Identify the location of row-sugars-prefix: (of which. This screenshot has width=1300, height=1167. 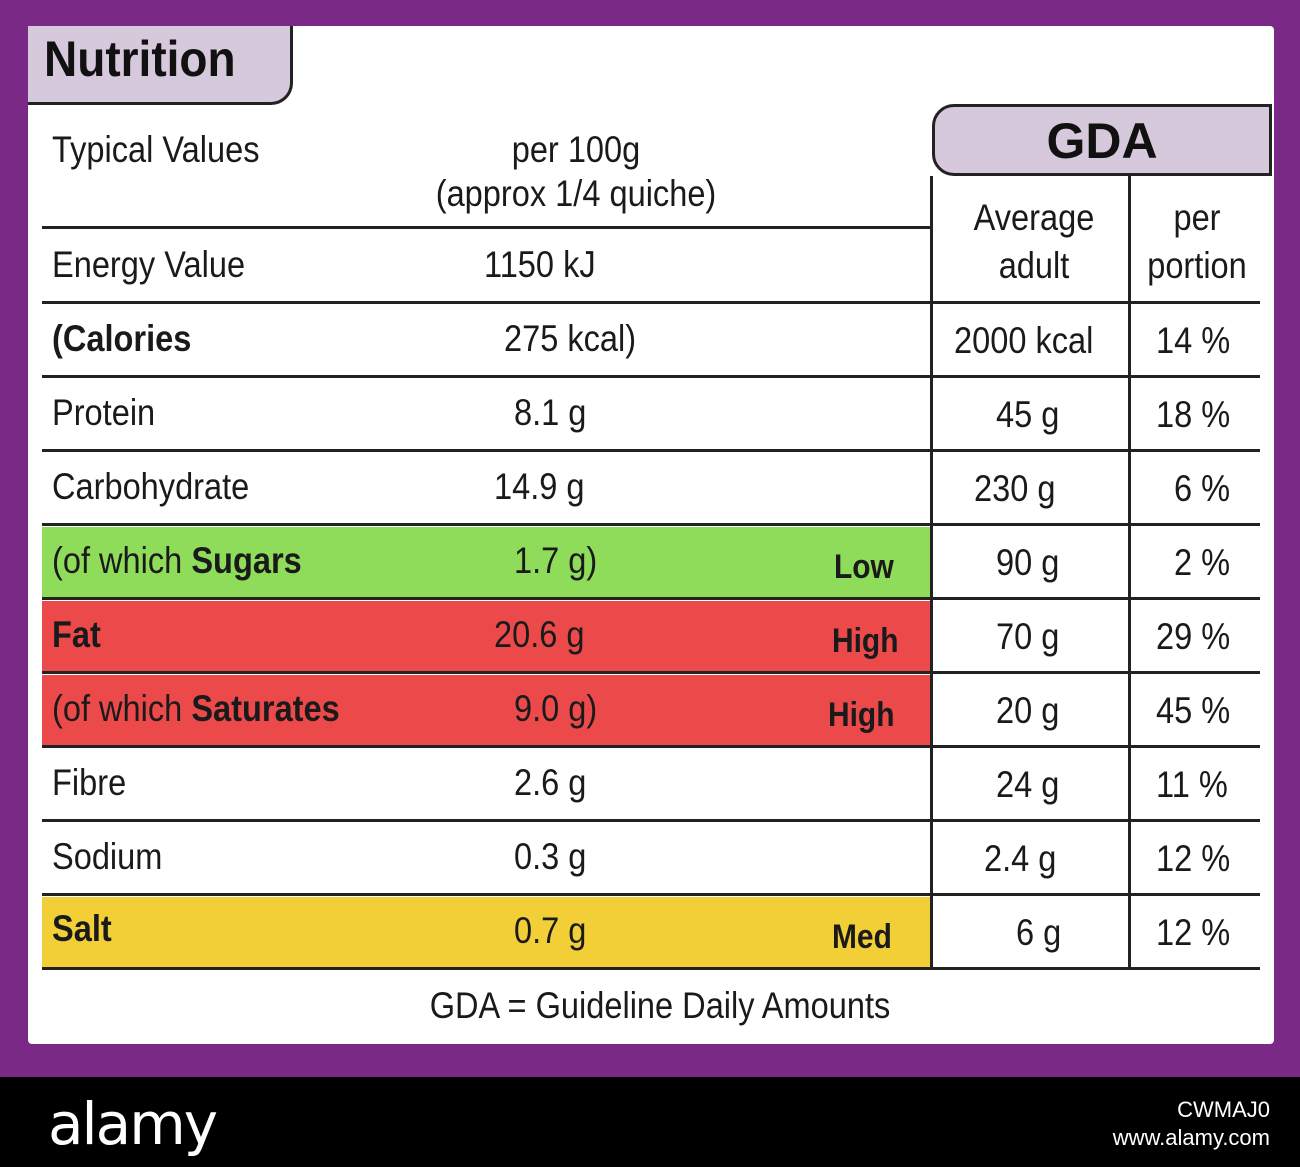
(122, 560).